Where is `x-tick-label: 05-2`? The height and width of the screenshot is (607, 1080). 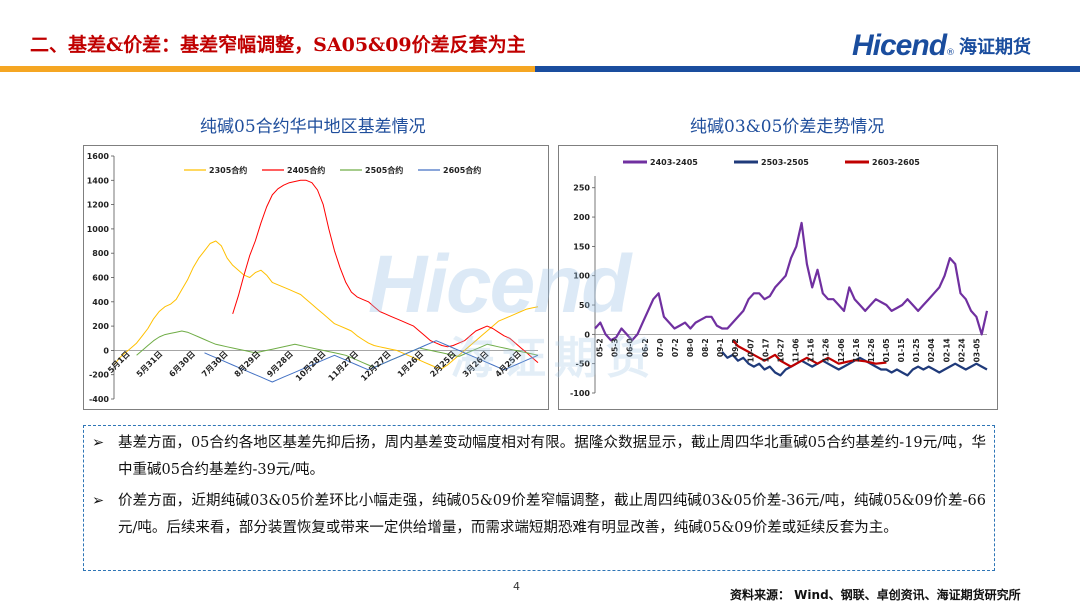
x-tick-label: 05-2 is located at coordinates (600, 347).